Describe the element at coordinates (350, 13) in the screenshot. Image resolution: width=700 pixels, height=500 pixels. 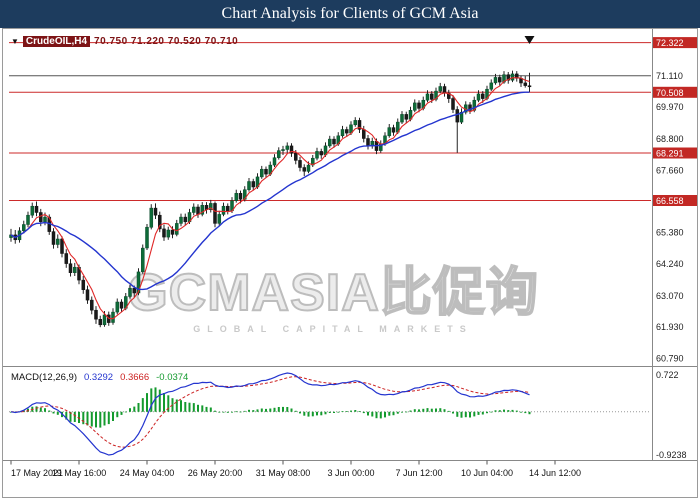
I see `page-title: Chart Analysis for Clients of GCM Asia` at that location.